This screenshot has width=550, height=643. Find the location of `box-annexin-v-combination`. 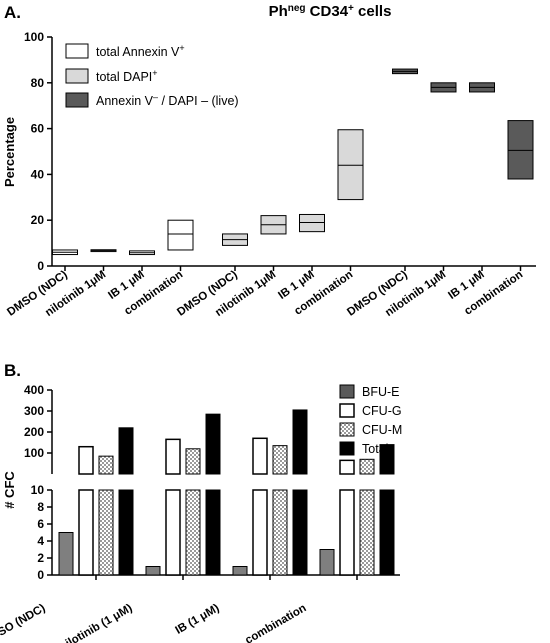

box-annexin-v-combination is located at coordinates (520, 150).